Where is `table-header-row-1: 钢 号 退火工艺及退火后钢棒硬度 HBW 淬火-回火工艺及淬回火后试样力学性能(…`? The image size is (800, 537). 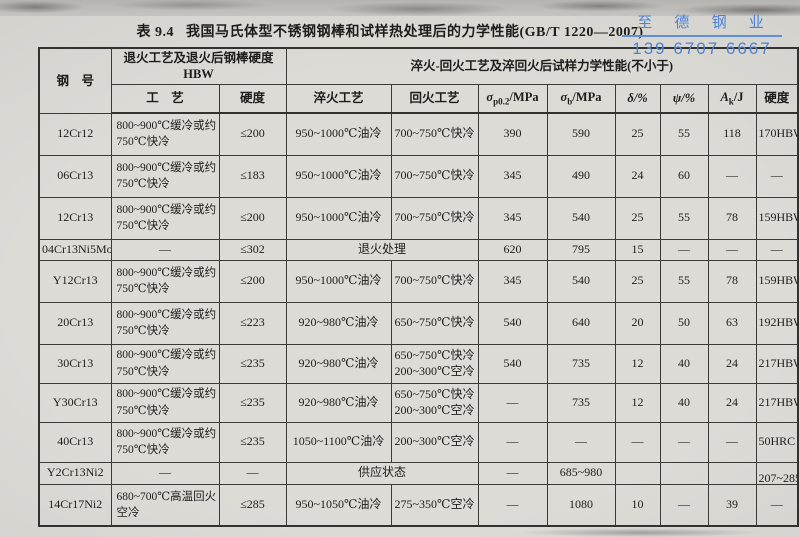
table-header-row-1: 钢 号 退火工艺及退火后钢棒硬度 HBW 淬火-回火工艺及淬回火后试样力学性能(… is located at coordinates (418, 80).